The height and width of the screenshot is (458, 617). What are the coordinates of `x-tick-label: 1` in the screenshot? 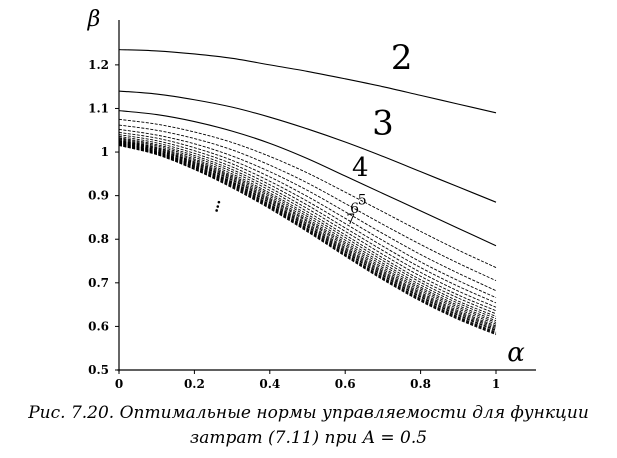 It's located at (496, 384).